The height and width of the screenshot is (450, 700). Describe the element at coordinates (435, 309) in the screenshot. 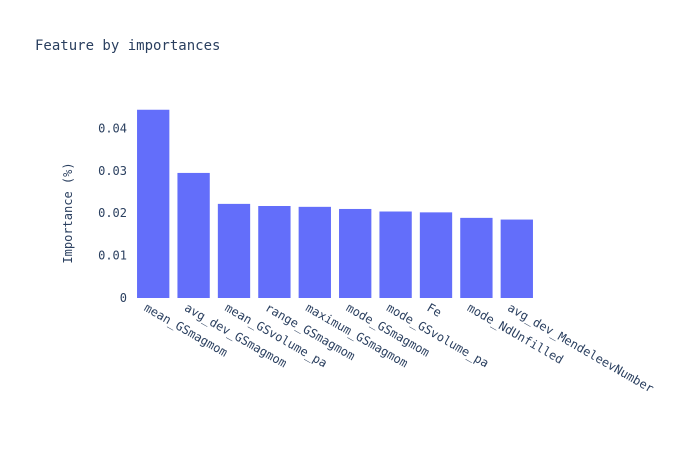

I see `x-tick-label: Fe` at that location.